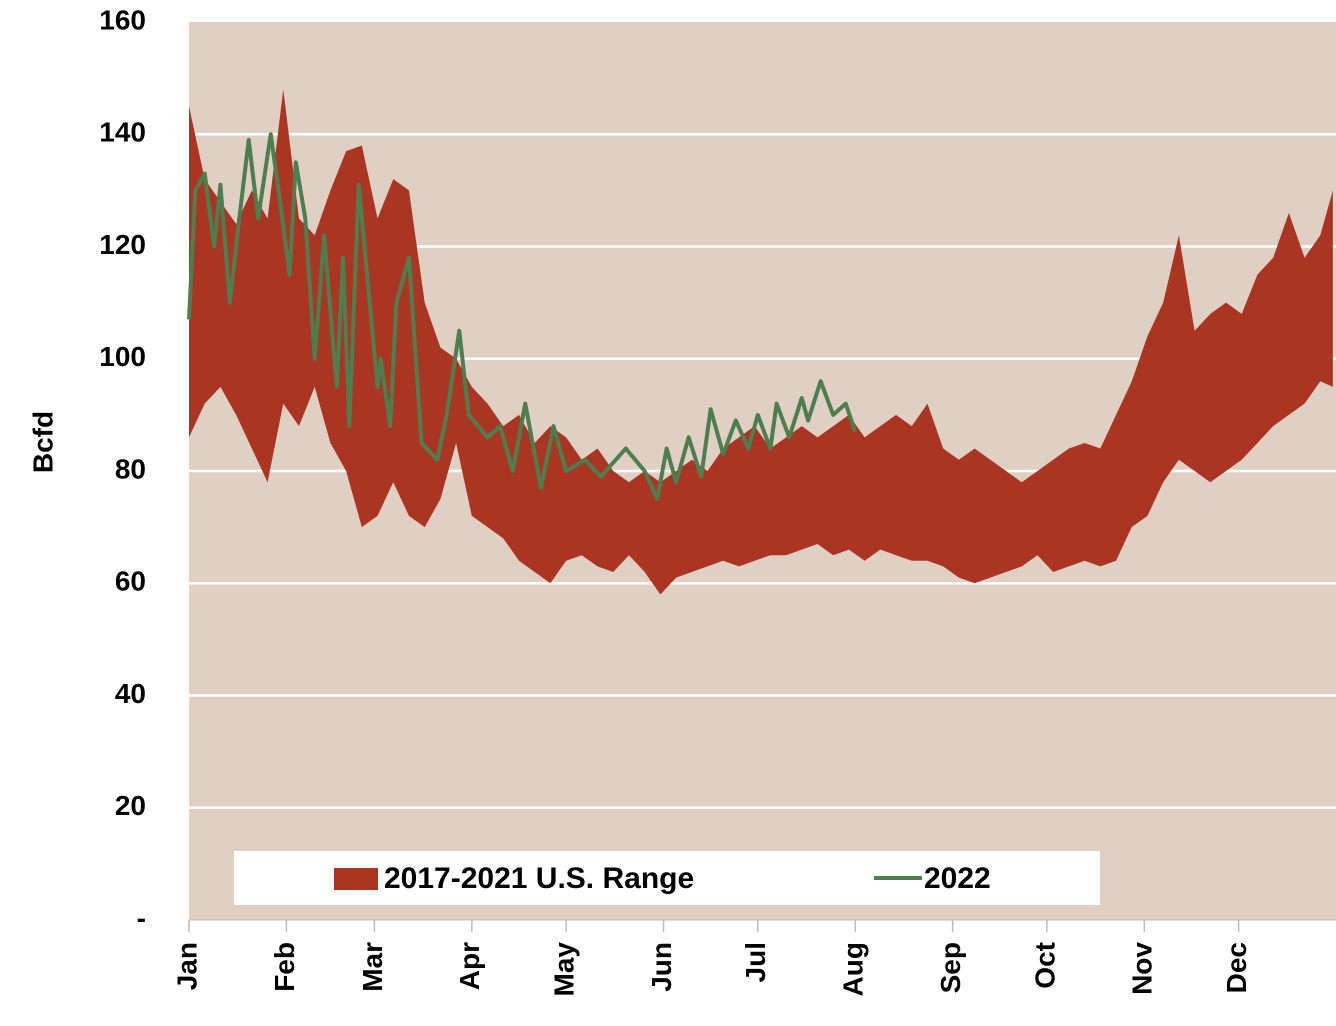 The width and height of the screenshot is (1336, 1026). Describe the element at coordinates (755, 962) in the screenshot. I see `x-tick-label: Jul` at that location.